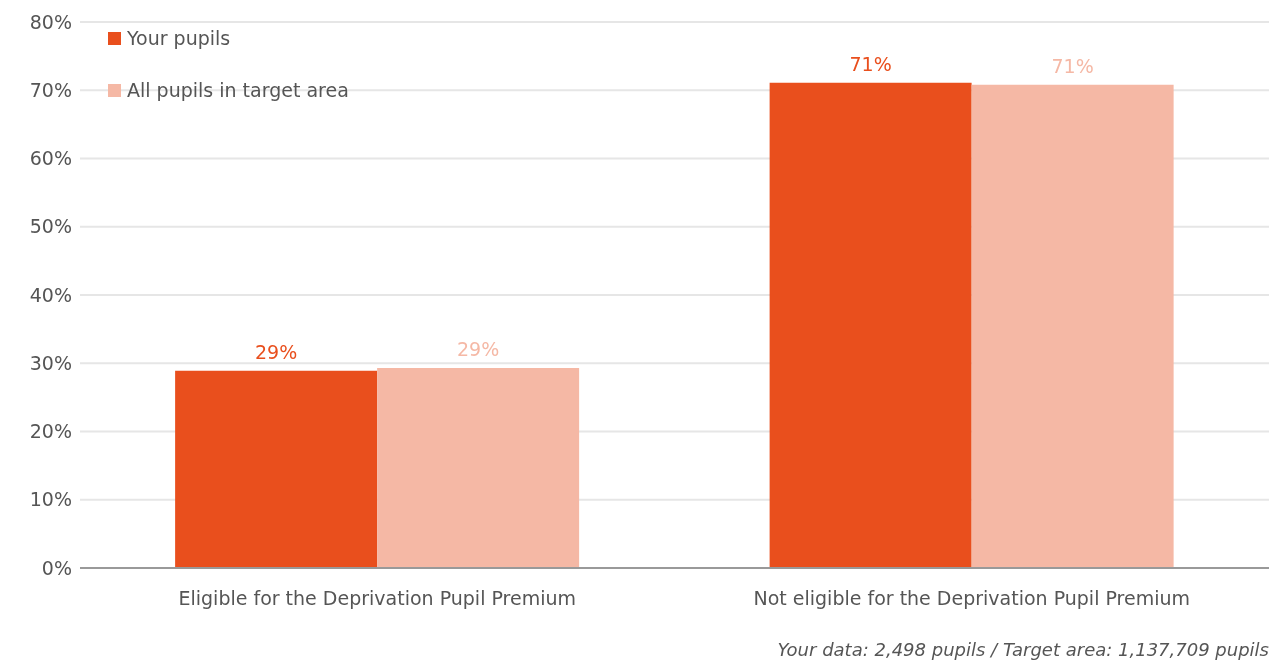 This screenshot has width=1277, height=670. I want to click on legend-label: All pupils in target area, so click(238, 90).